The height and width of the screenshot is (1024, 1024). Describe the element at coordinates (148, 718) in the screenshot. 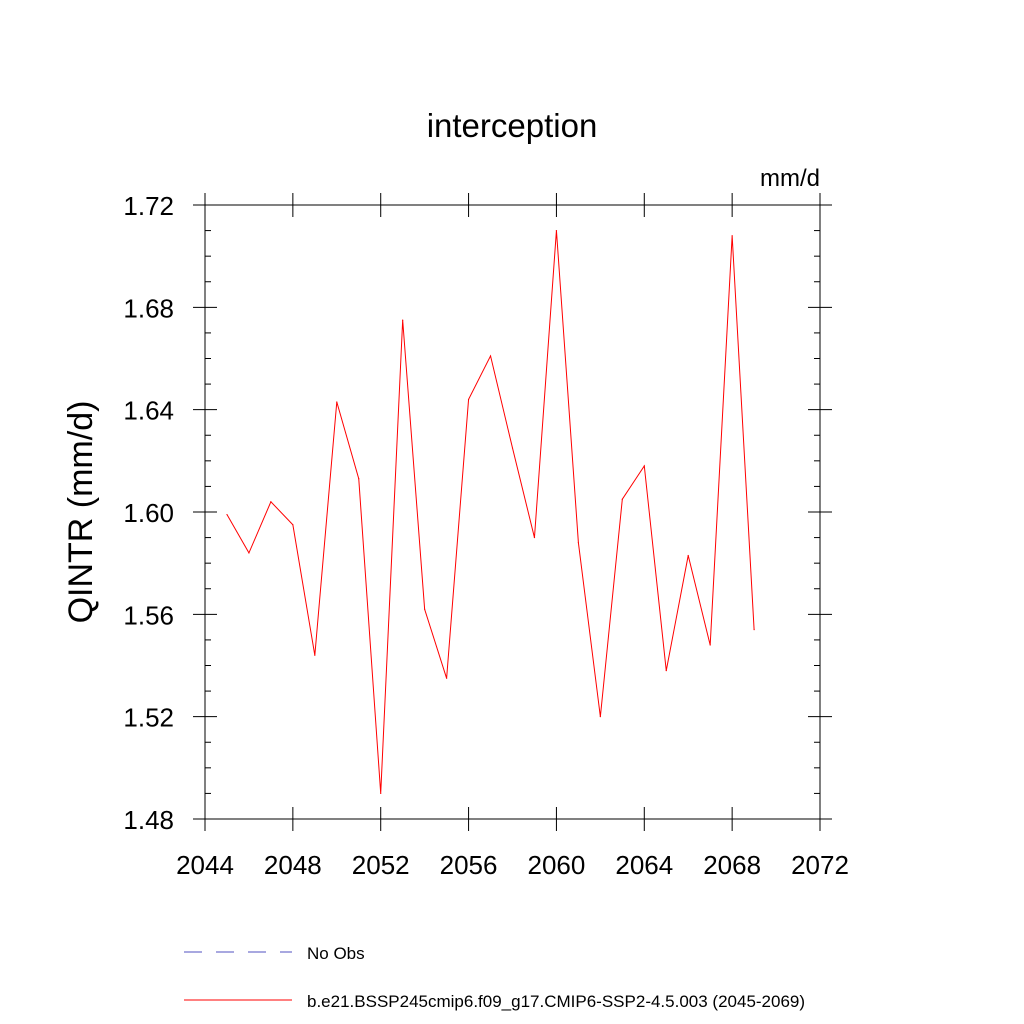

I see `y-tick-label: 1.52` at that location.